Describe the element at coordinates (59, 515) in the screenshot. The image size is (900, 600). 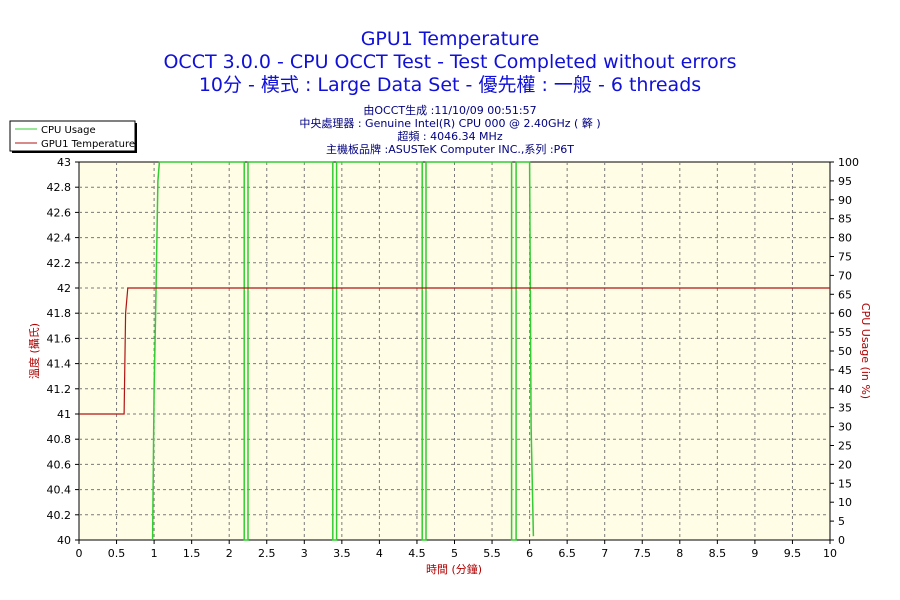
I see `y-left-tick-label: 40.2` at that location.